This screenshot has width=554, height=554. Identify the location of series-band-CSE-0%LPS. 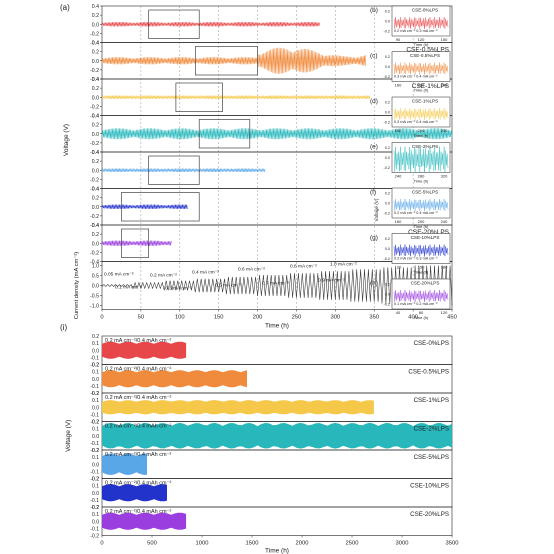
(144, 350).